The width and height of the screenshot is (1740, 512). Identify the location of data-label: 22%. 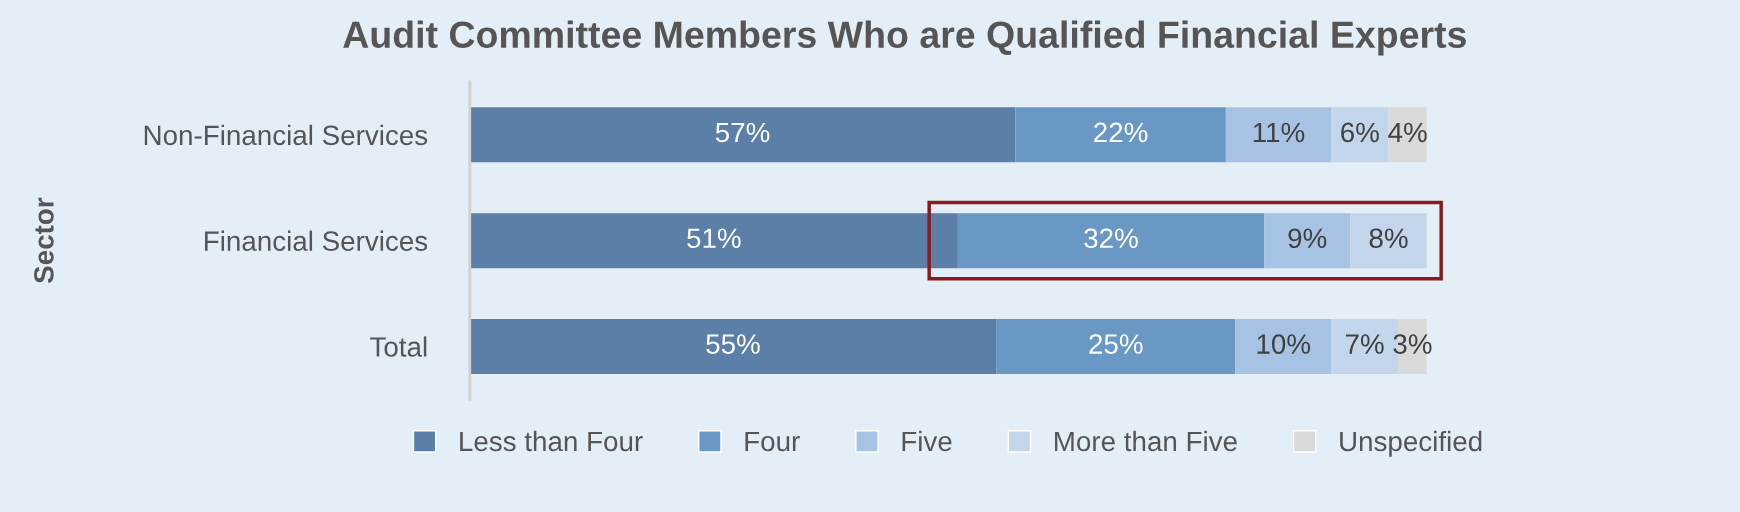
(1121, 132).